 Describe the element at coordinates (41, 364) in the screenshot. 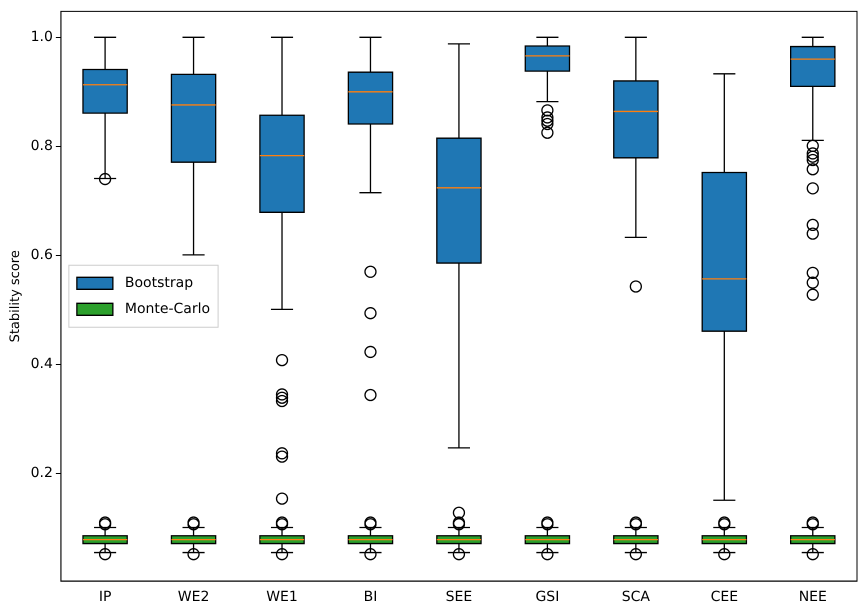

I see `y-tick-label: 0.4` at that location.